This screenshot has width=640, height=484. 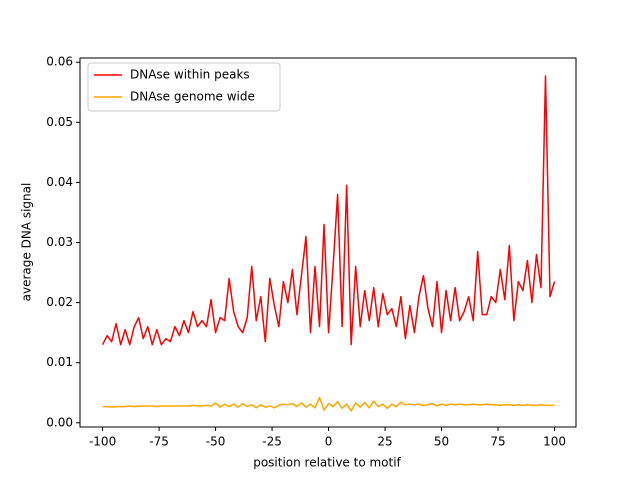 I want to click on x-axis-label: position relative to motif, so click(x=327, y=463).